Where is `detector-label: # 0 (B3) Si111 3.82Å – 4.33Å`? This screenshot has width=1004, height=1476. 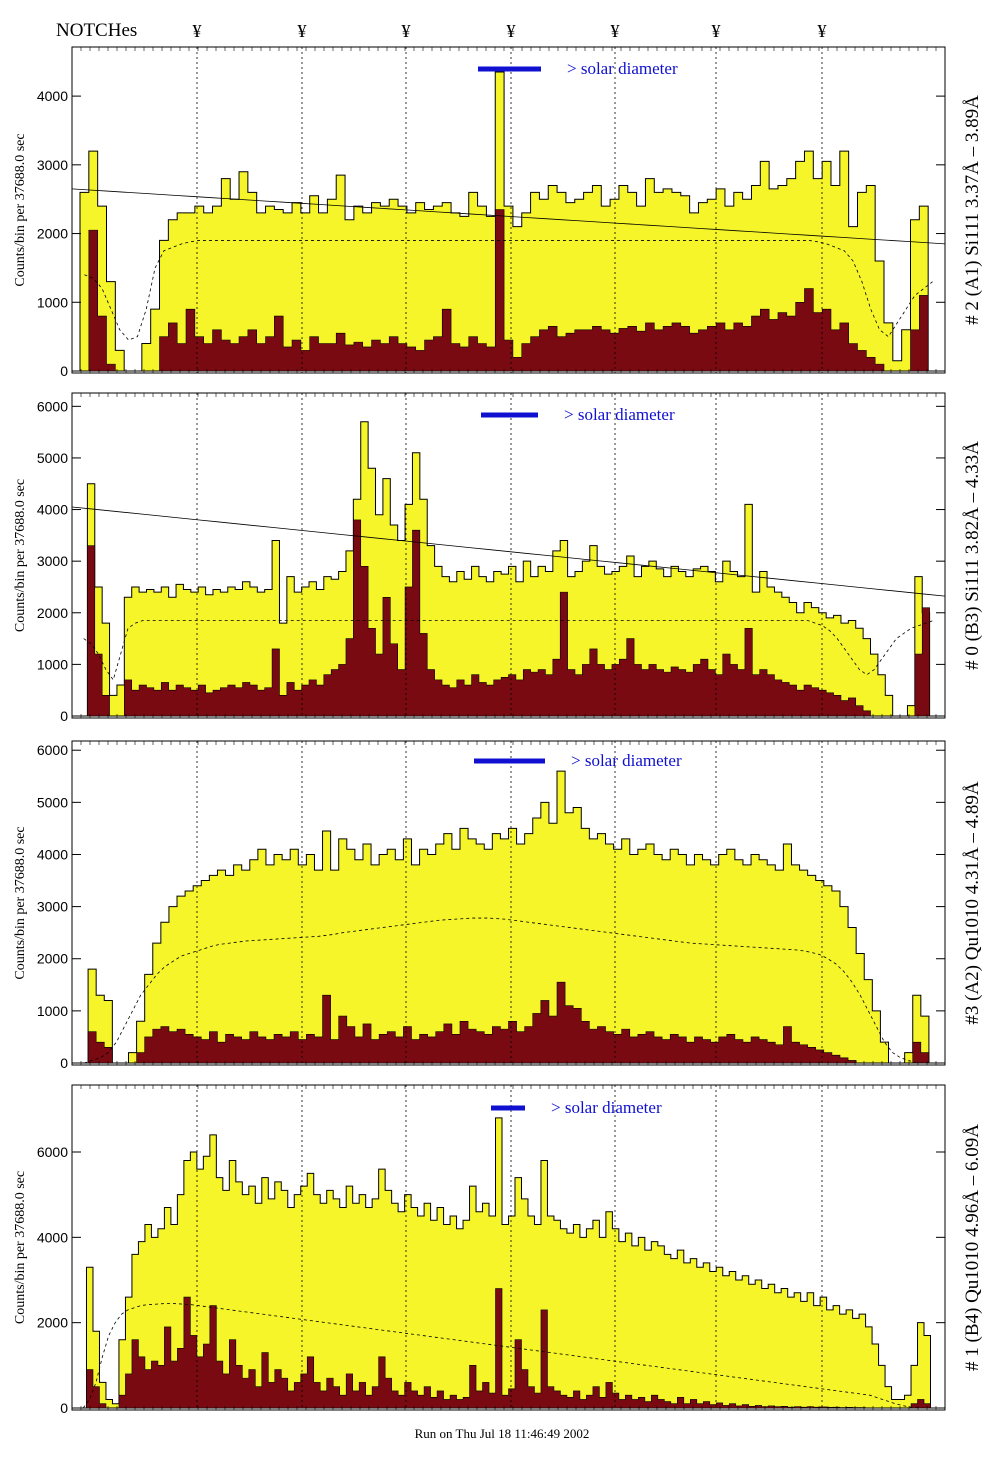 detector-label: # 0 (B3) Si111 3.82Å – 4.33Å is located at coordinates (972, 555).